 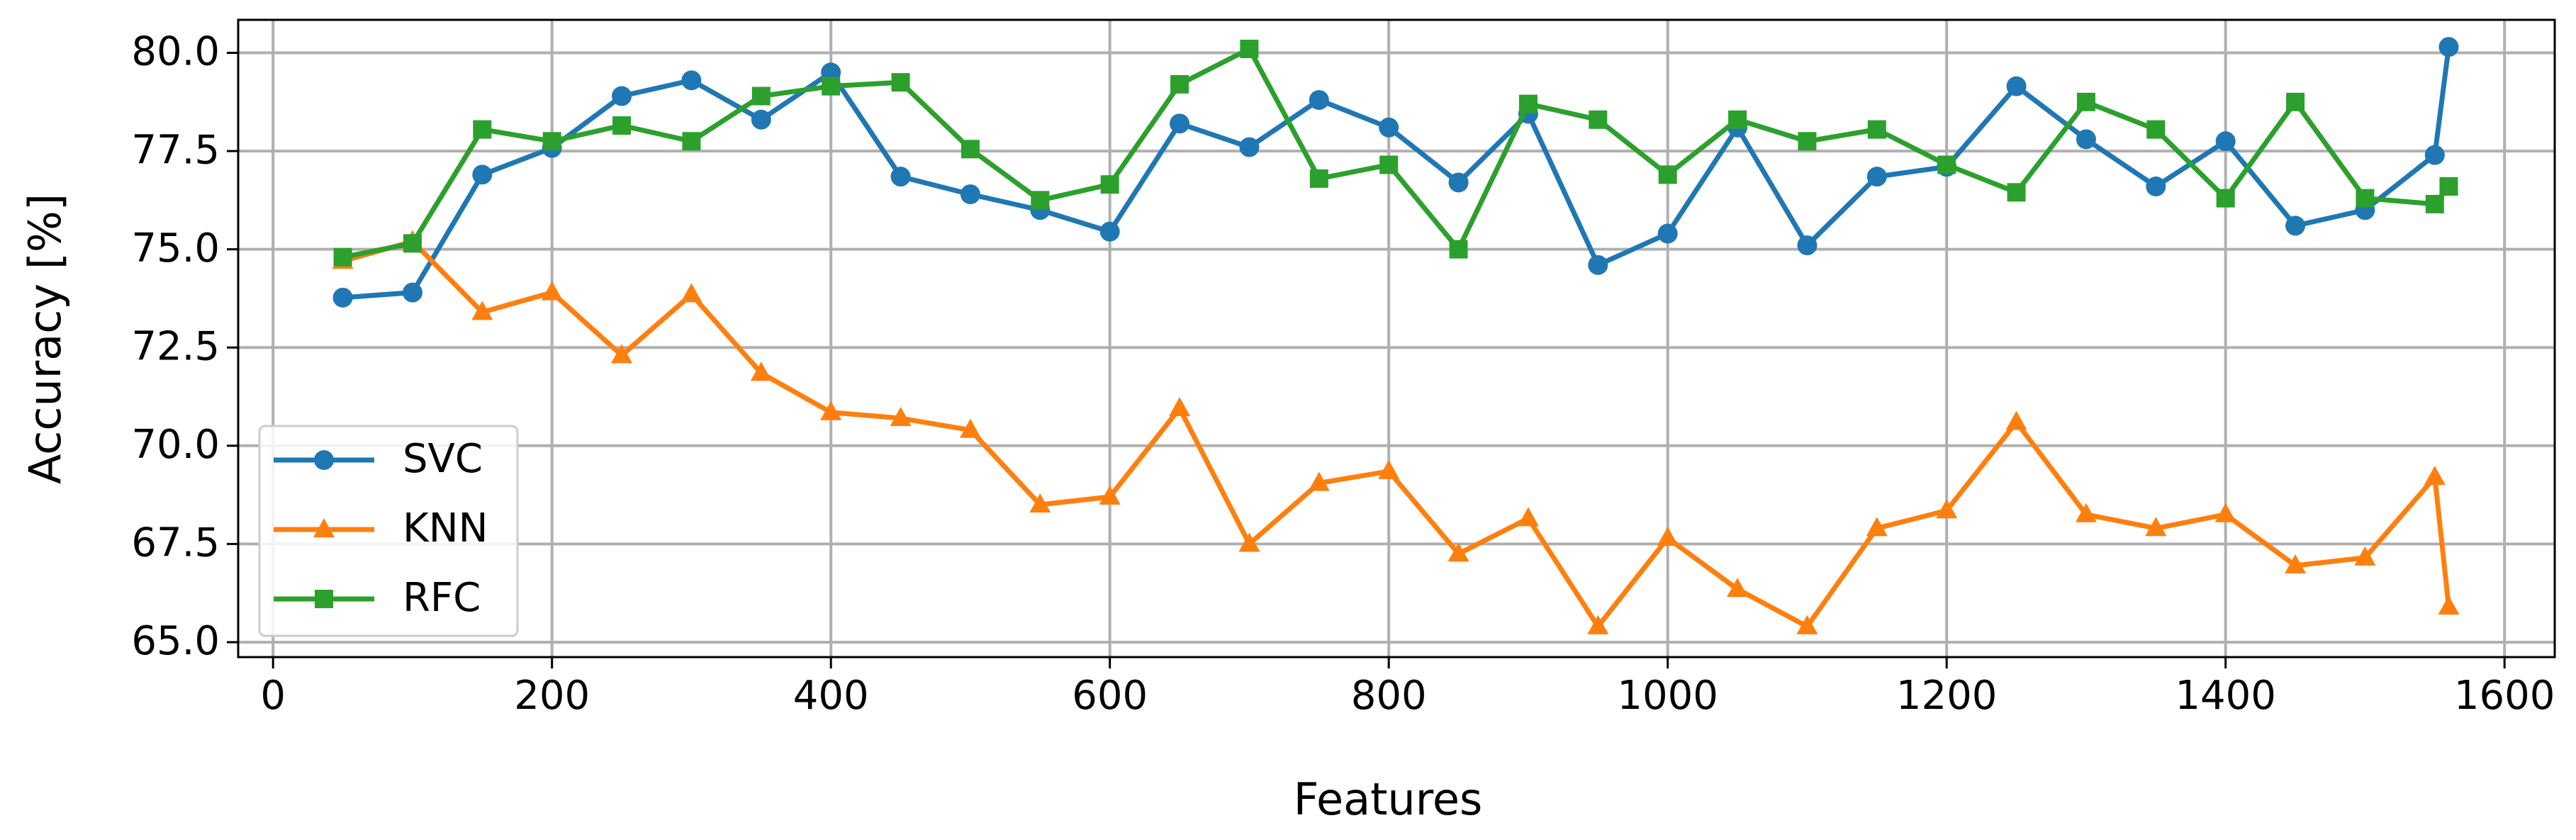 I want to click on legend-box, so click(x=388, y=531).